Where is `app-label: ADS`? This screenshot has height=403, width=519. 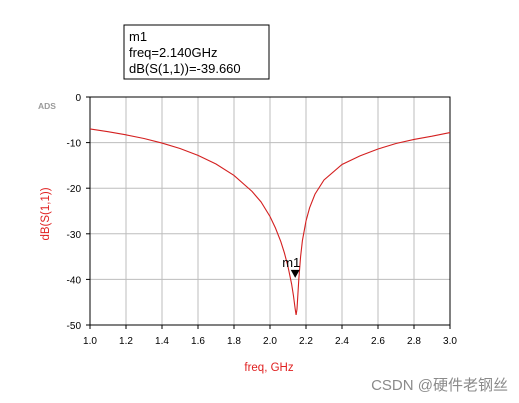 app-label: ADS is located at coordinates (47, 106).